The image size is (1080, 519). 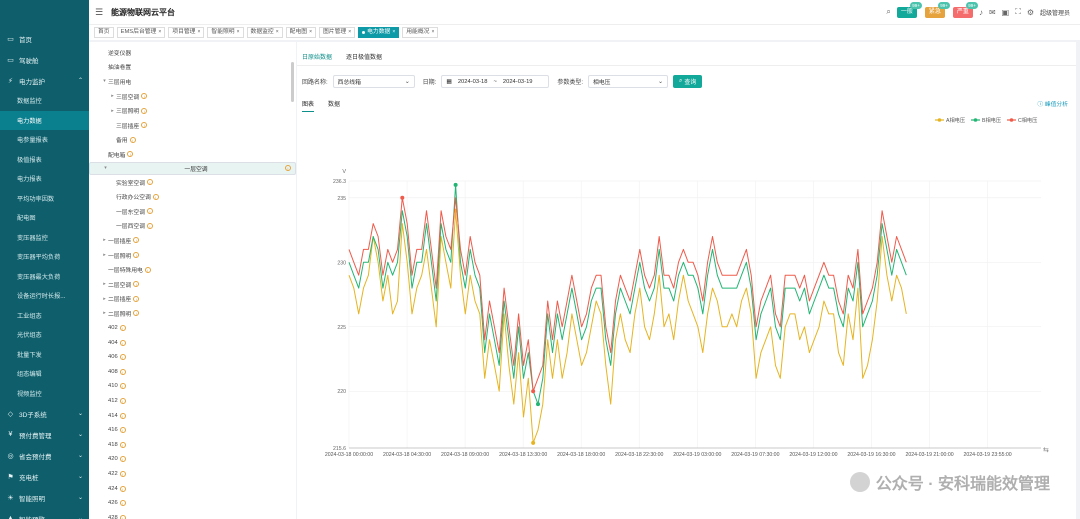 I want to click on tree-node: 配电箱 i, so click(x=192, y=154).